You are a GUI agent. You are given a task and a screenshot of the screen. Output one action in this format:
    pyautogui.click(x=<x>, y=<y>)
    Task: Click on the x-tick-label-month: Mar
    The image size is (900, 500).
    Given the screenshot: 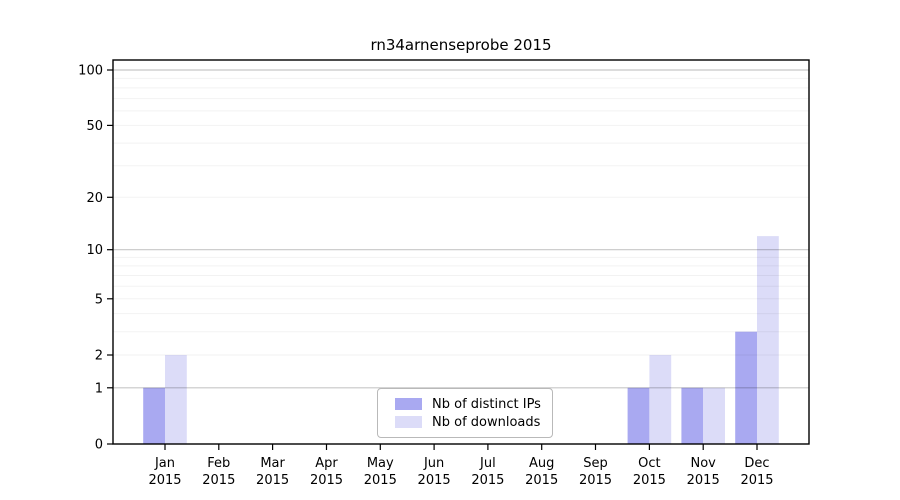 What is the action you would take?
    pyautogui.click(x=272, y=463)
    